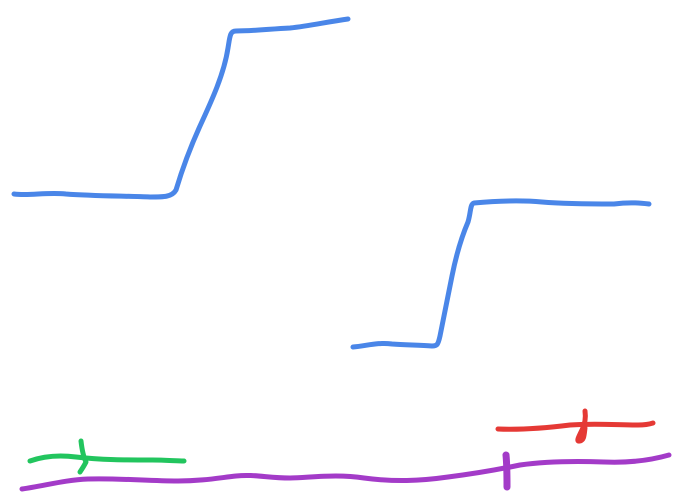 The height and width of the screenshot is (498, 681). What do you see at coordinates (581, 426) in the screenshot?
I see `red-tick-mark` at bounding box center [581, 426].